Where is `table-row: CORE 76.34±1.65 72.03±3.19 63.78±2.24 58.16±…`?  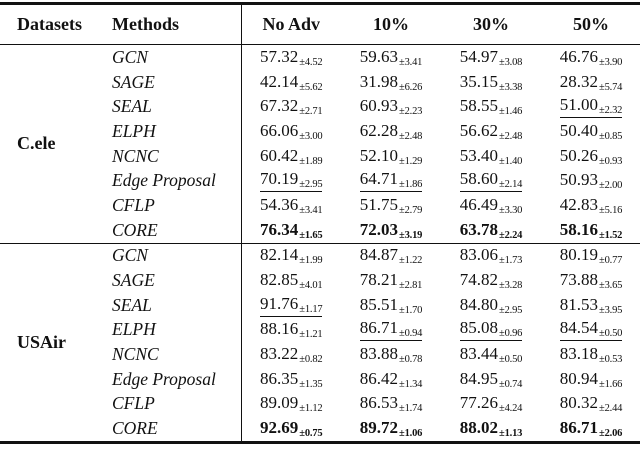
table-row: CORE 76.34±1.65 72.03±3.19 63.78±2.24 58.16±… is located at coordinates (320, 230).